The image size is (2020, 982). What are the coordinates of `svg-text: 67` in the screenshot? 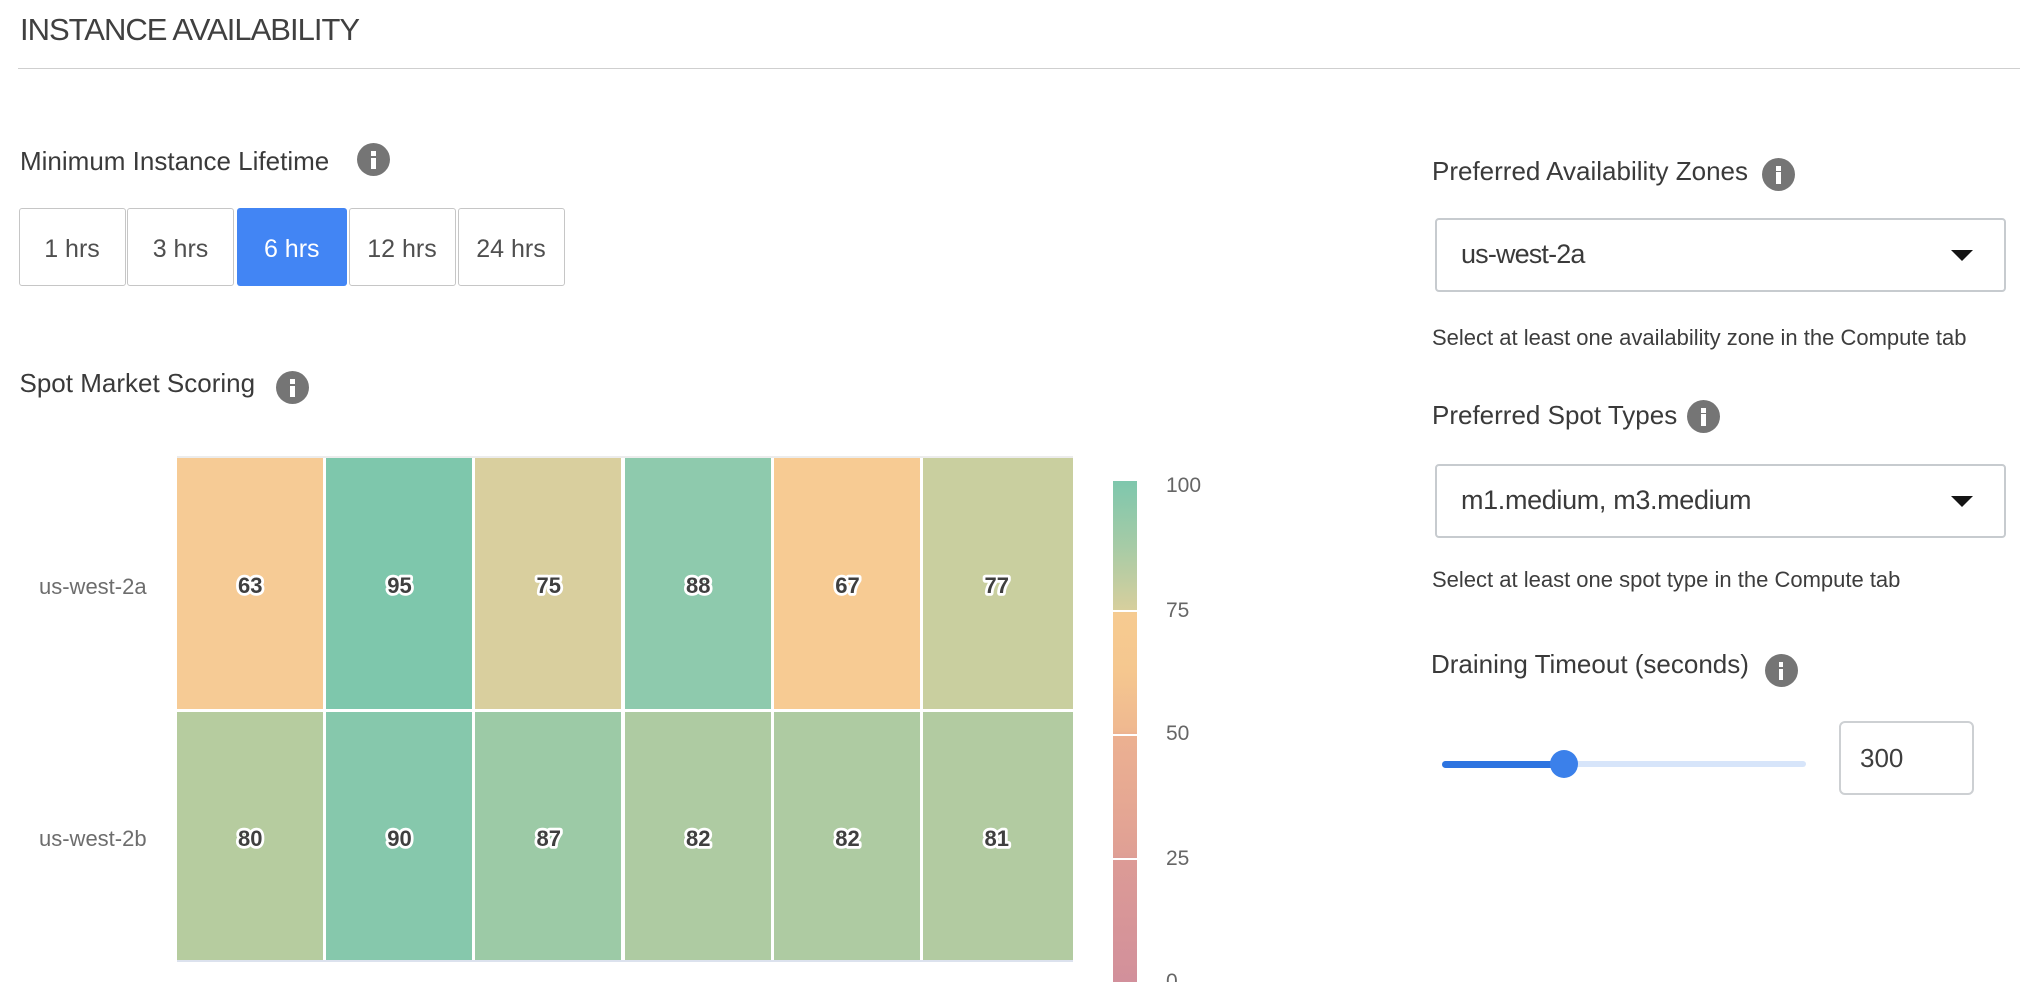 It's located at (847, 585).